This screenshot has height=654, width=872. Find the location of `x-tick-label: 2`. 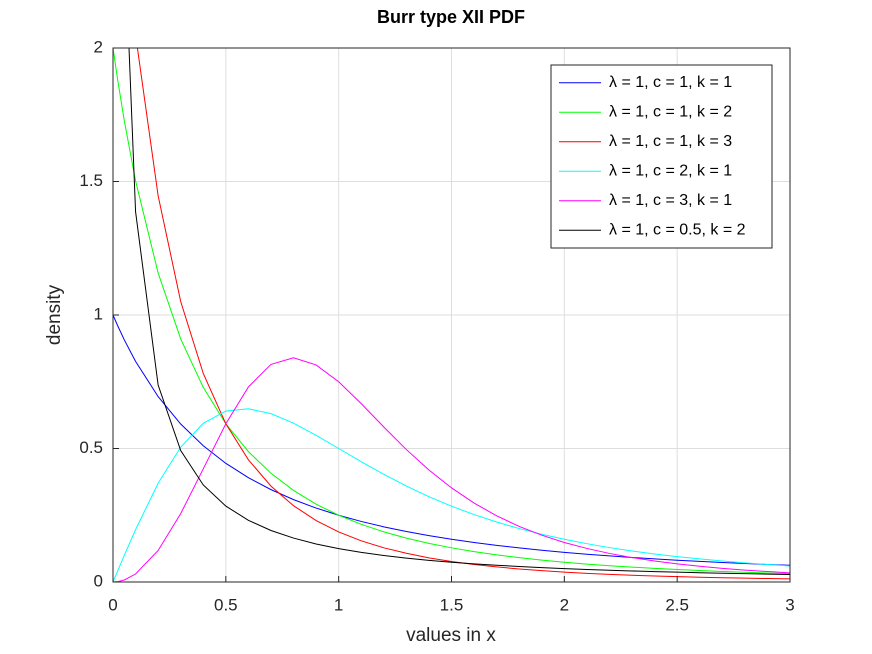

x-tick-label: 2 is located at coordinates (564, 604).